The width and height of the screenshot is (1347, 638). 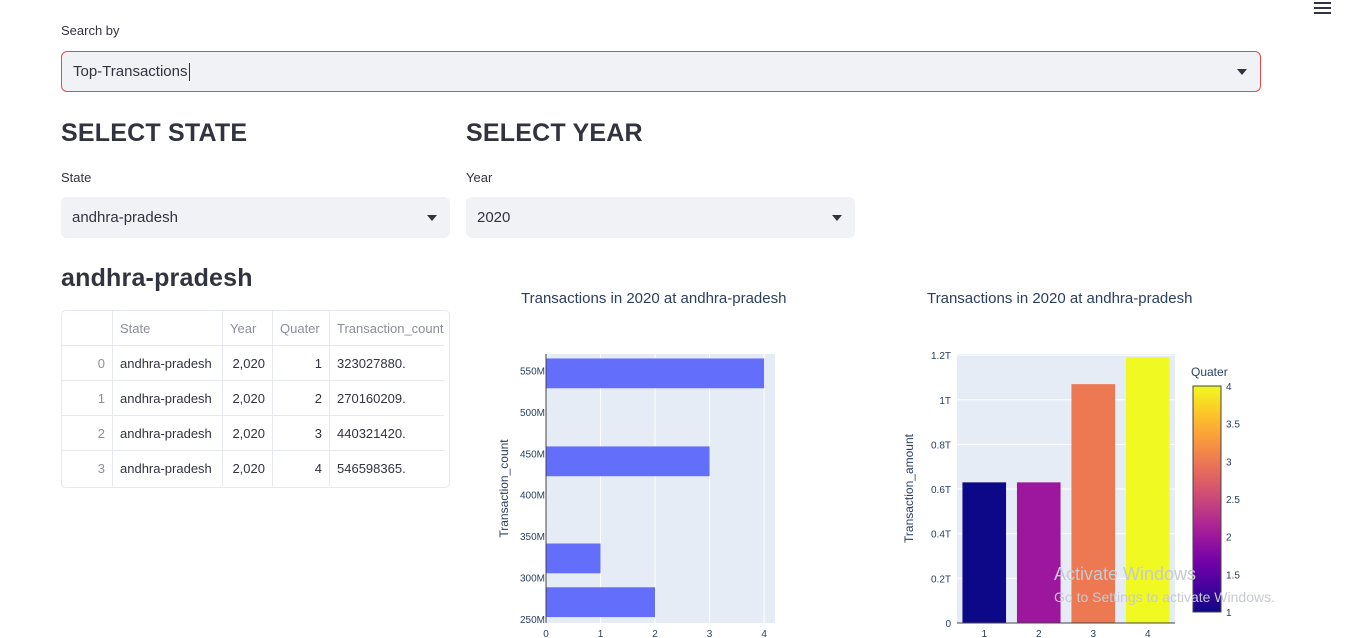 I want to click on chart2-title: Transactions in 2020 at andhra-pradesh, so click(x=1060, y=298).